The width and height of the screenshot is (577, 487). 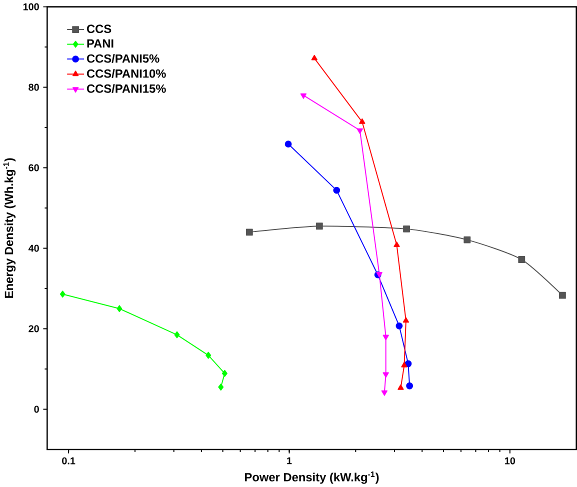 I want to click on y-tick-label: 0, so click(x=36, y=409).